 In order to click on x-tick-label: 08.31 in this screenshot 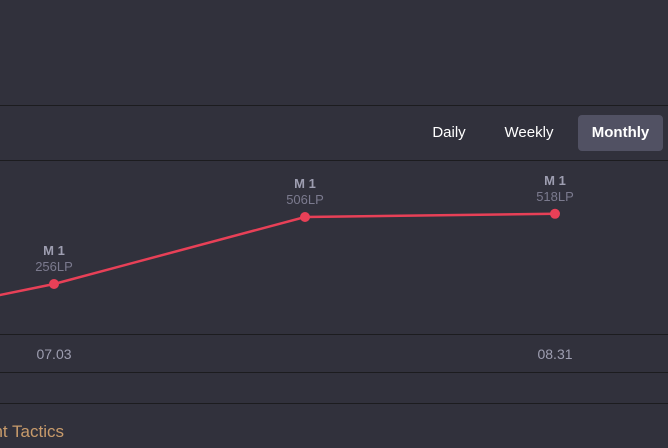, I will do `click(555, 354)`.